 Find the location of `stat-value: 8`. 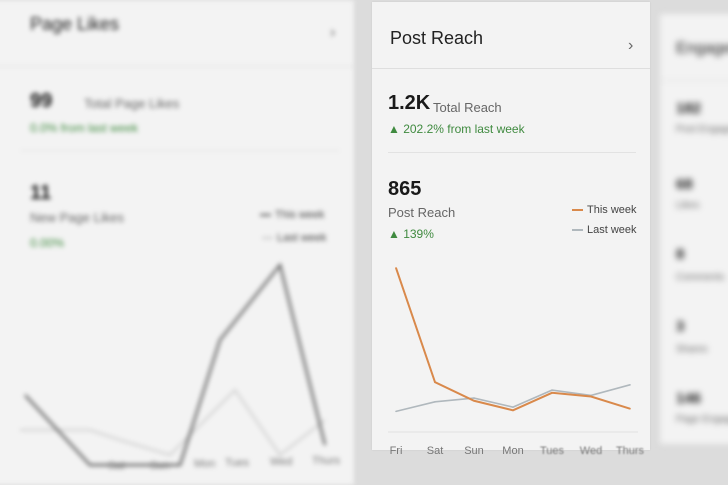

stat-value: 8 is located at coordinates (680, 254).